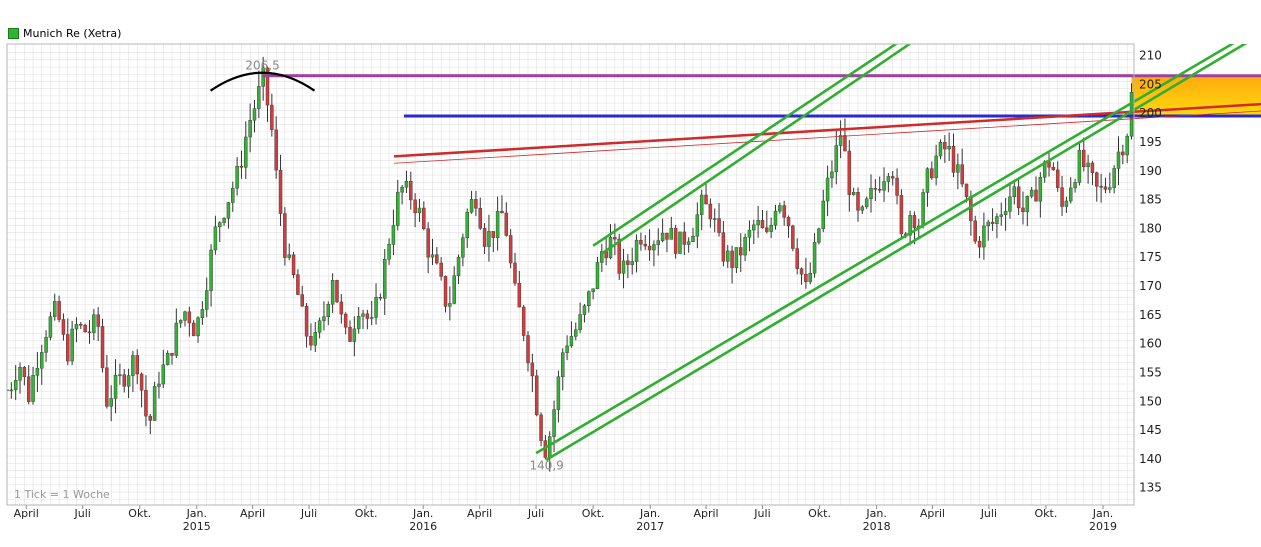  Describe the element at coordinates (1150, 344) in the screenshot. I see `y-tick-label: 160` at that location.